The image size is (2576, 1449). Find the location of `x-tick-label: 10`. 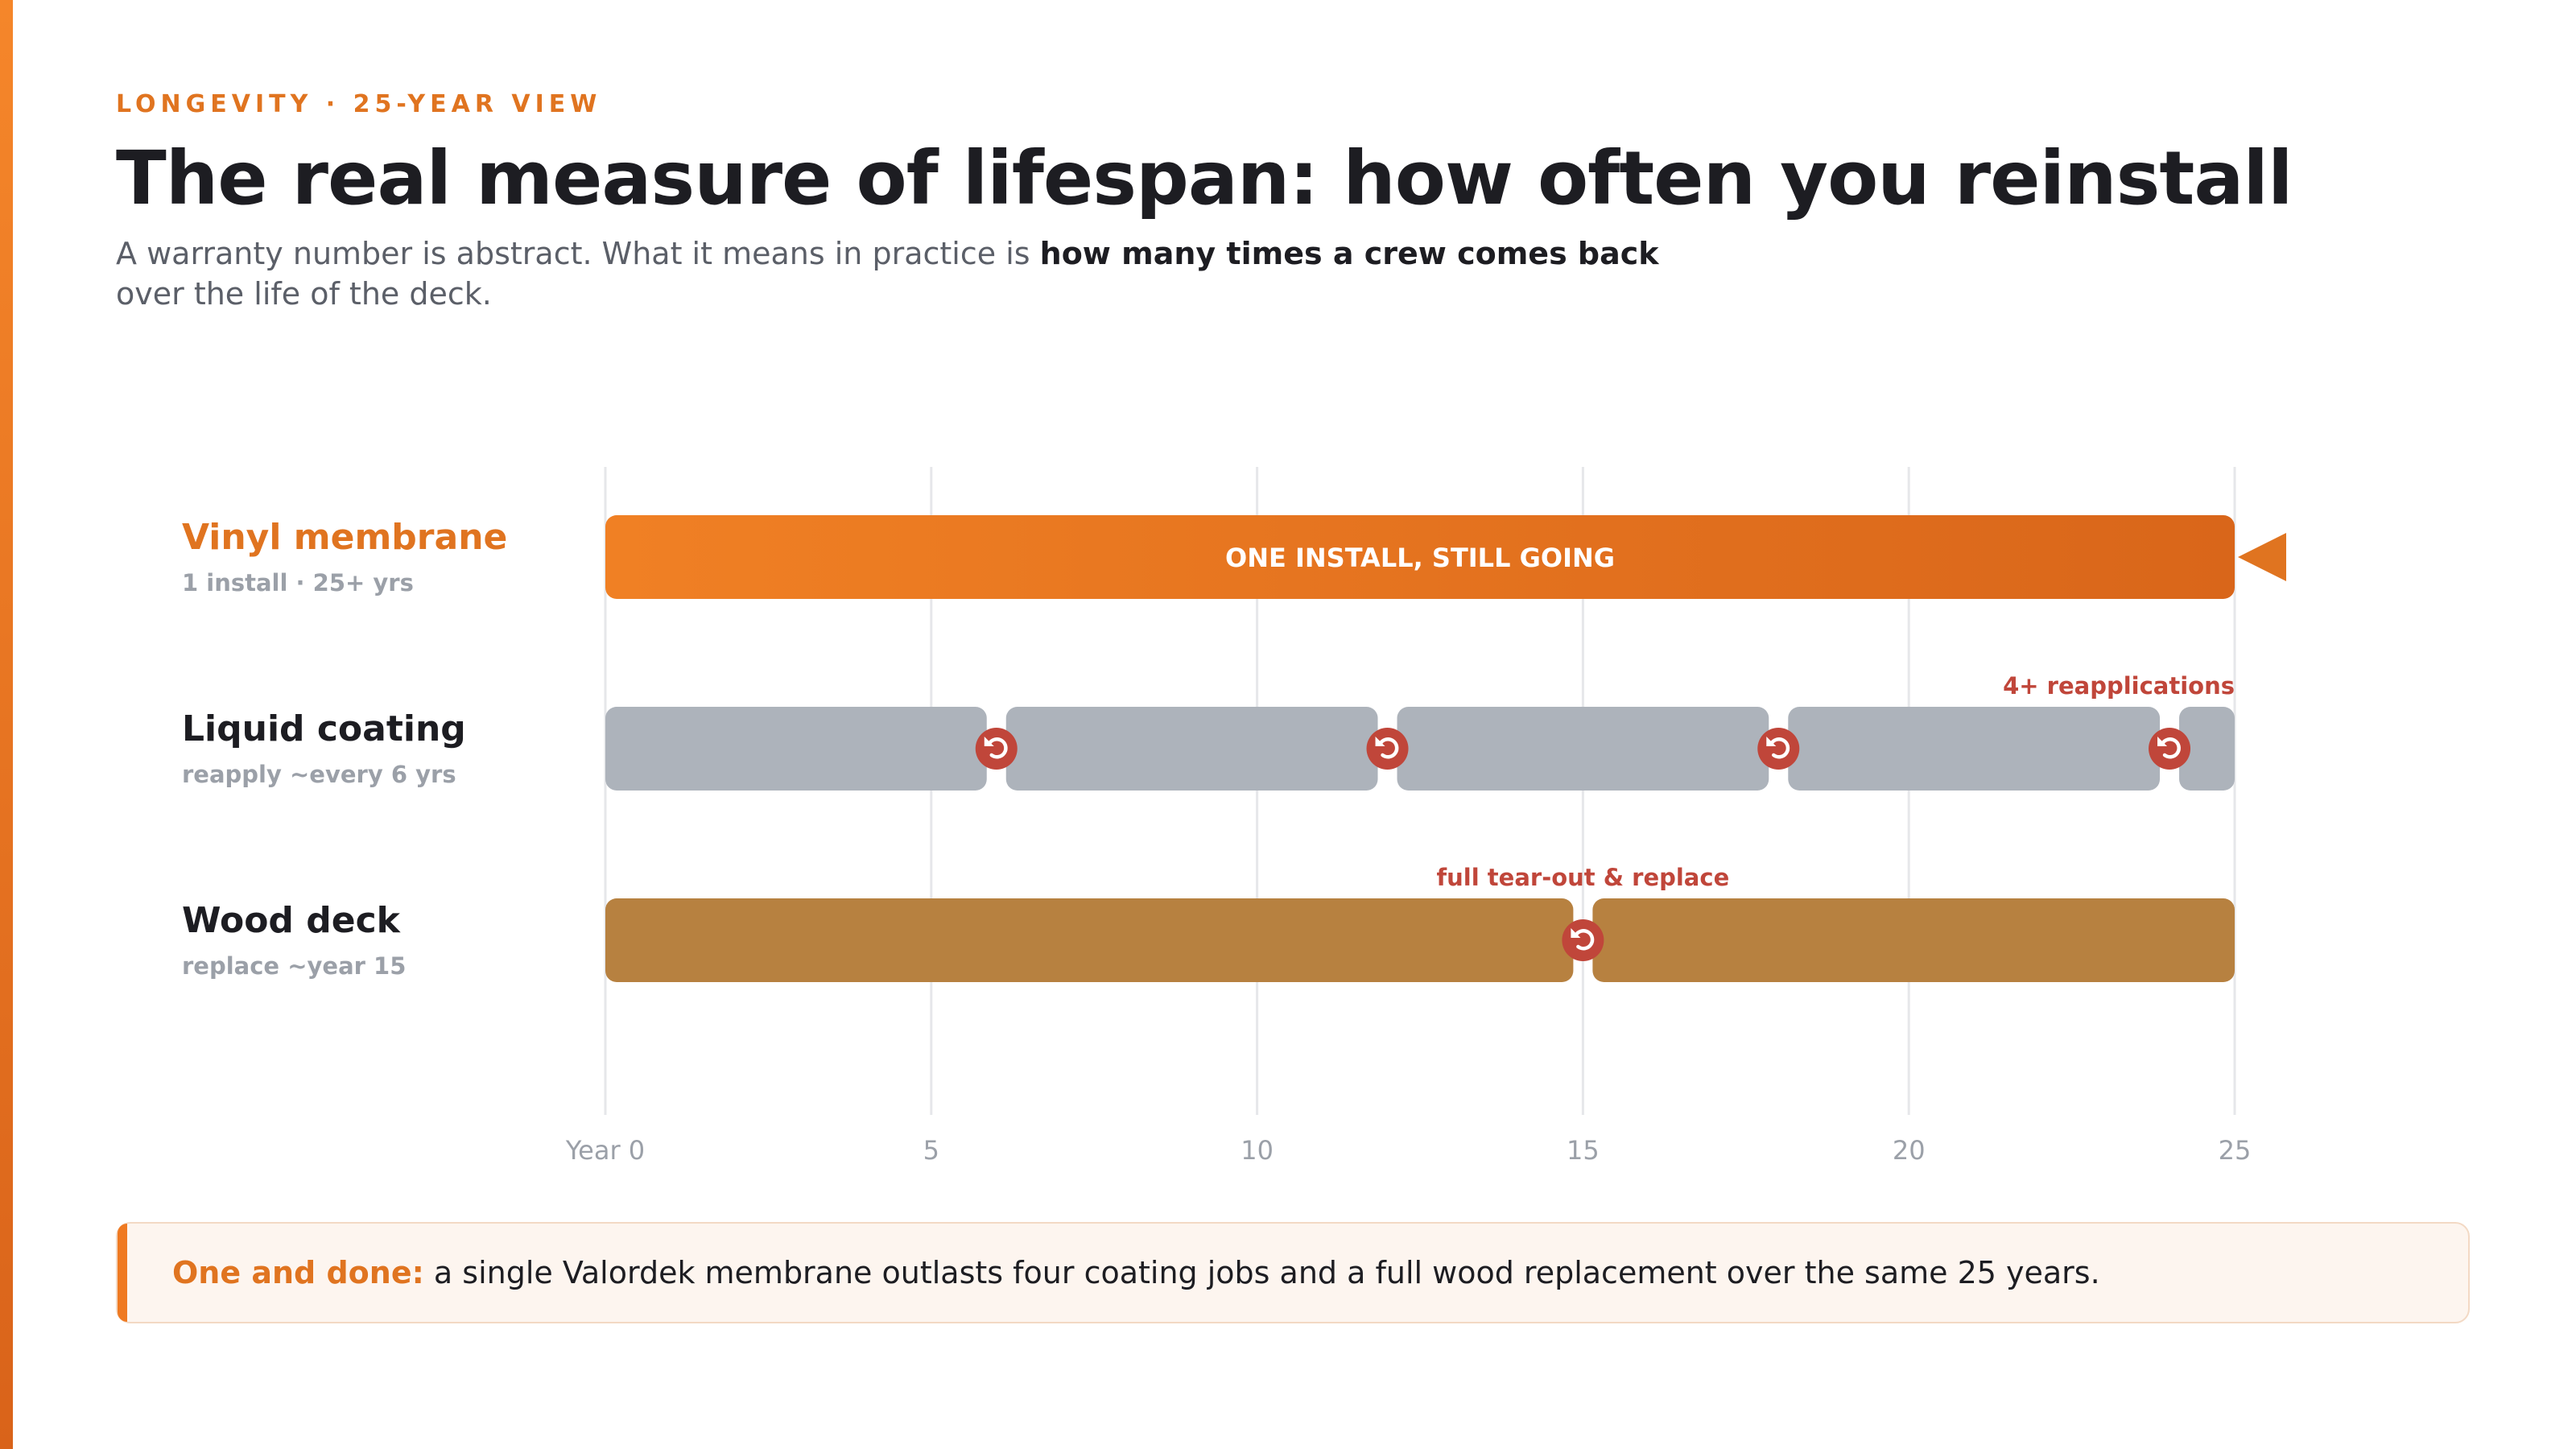

x-tick-label: 10 is located at coordinates (1257, 1150).